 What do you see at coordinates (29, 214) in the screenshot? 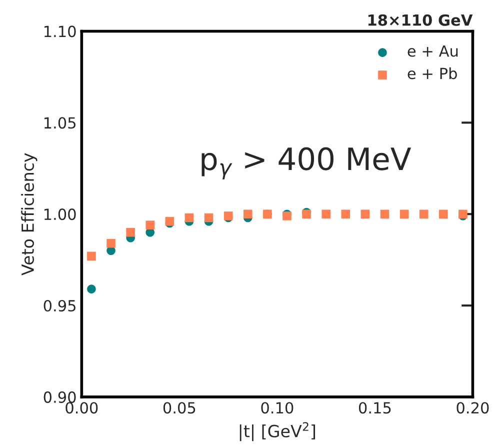
I see `y-axis-title: Veto Efficiency` at bounding box center [29, 214].